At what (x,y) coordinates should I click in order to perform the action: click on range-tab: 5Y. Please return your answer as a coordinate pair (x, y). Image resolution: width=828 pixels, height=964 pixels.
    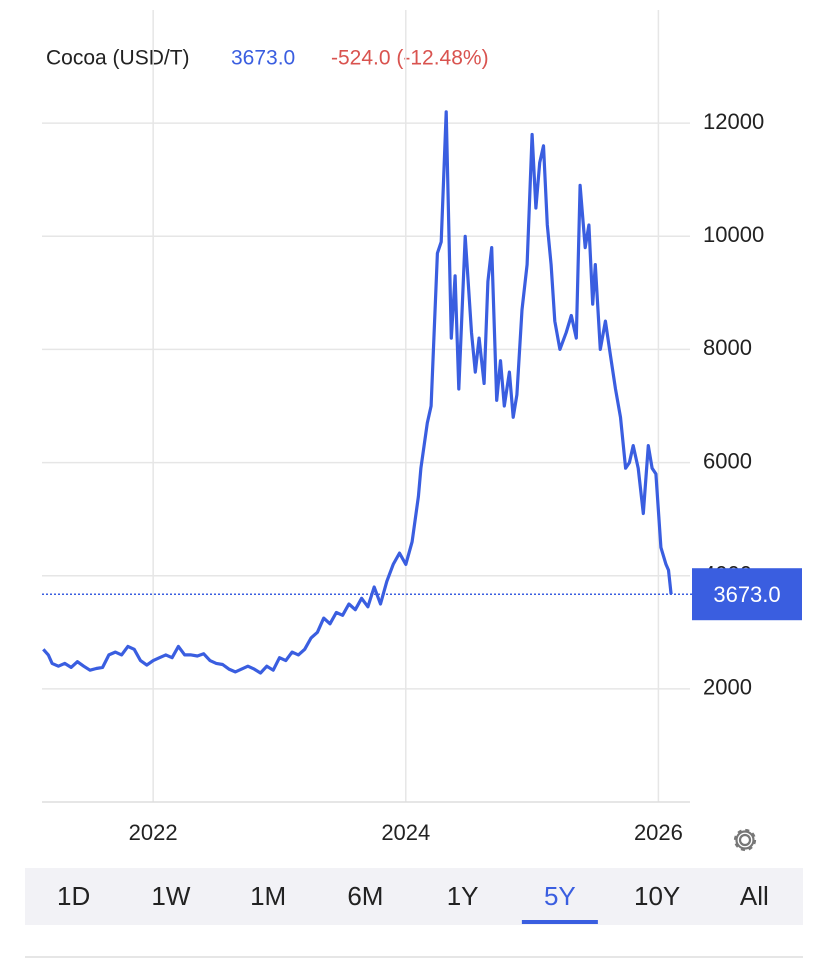
    Looking at the image, I should click on (560, 896).